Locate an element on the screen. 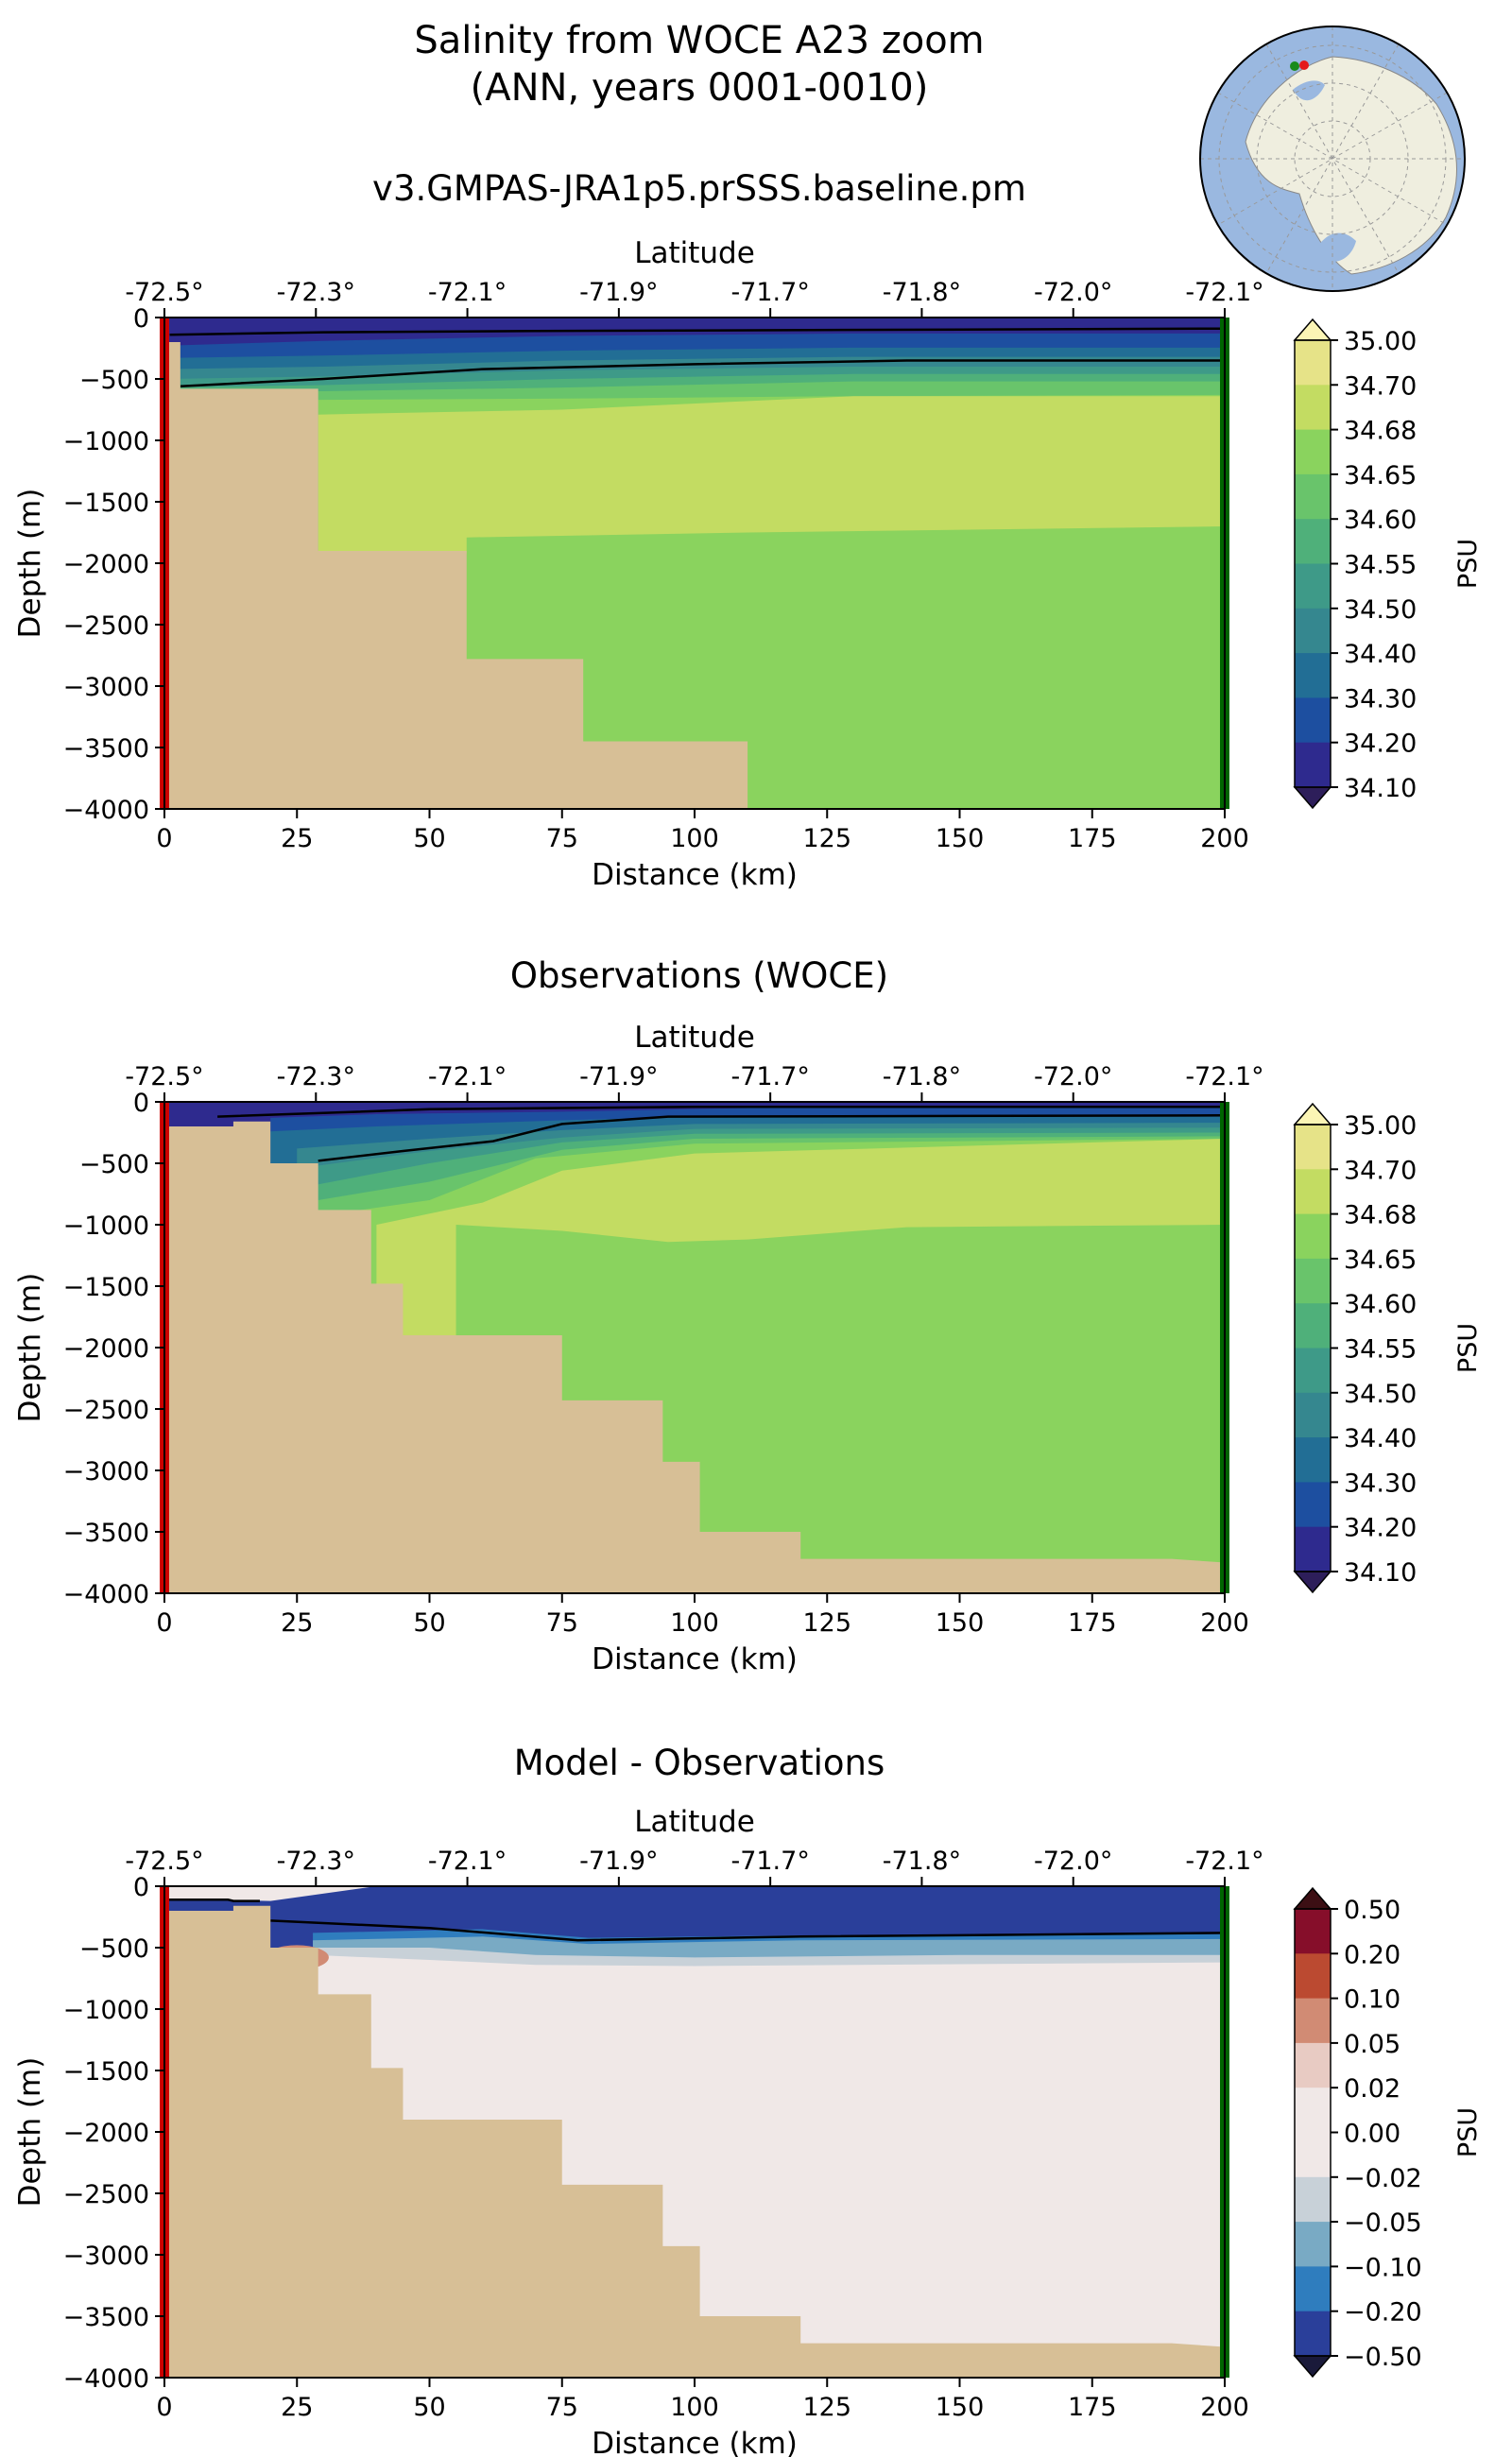 The width and height of the screenshot is (1512, 2457). map-ross-sea is located at coordinates (1335, 247).